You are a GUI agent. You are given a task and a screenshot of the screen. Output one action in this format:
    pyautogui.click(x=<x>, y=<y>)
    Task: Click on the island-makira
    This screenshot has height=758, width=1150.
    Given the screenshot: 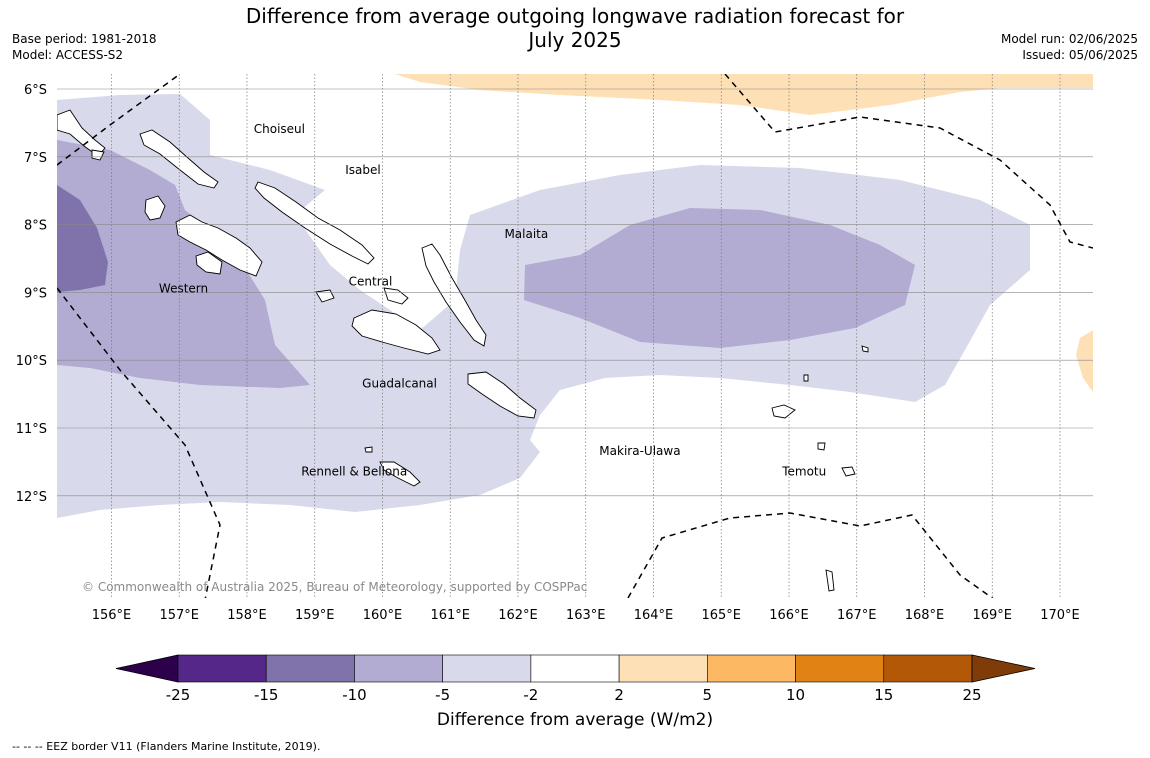 What is the action you would take?
    pyautogui.click(x=502, y=395)
    